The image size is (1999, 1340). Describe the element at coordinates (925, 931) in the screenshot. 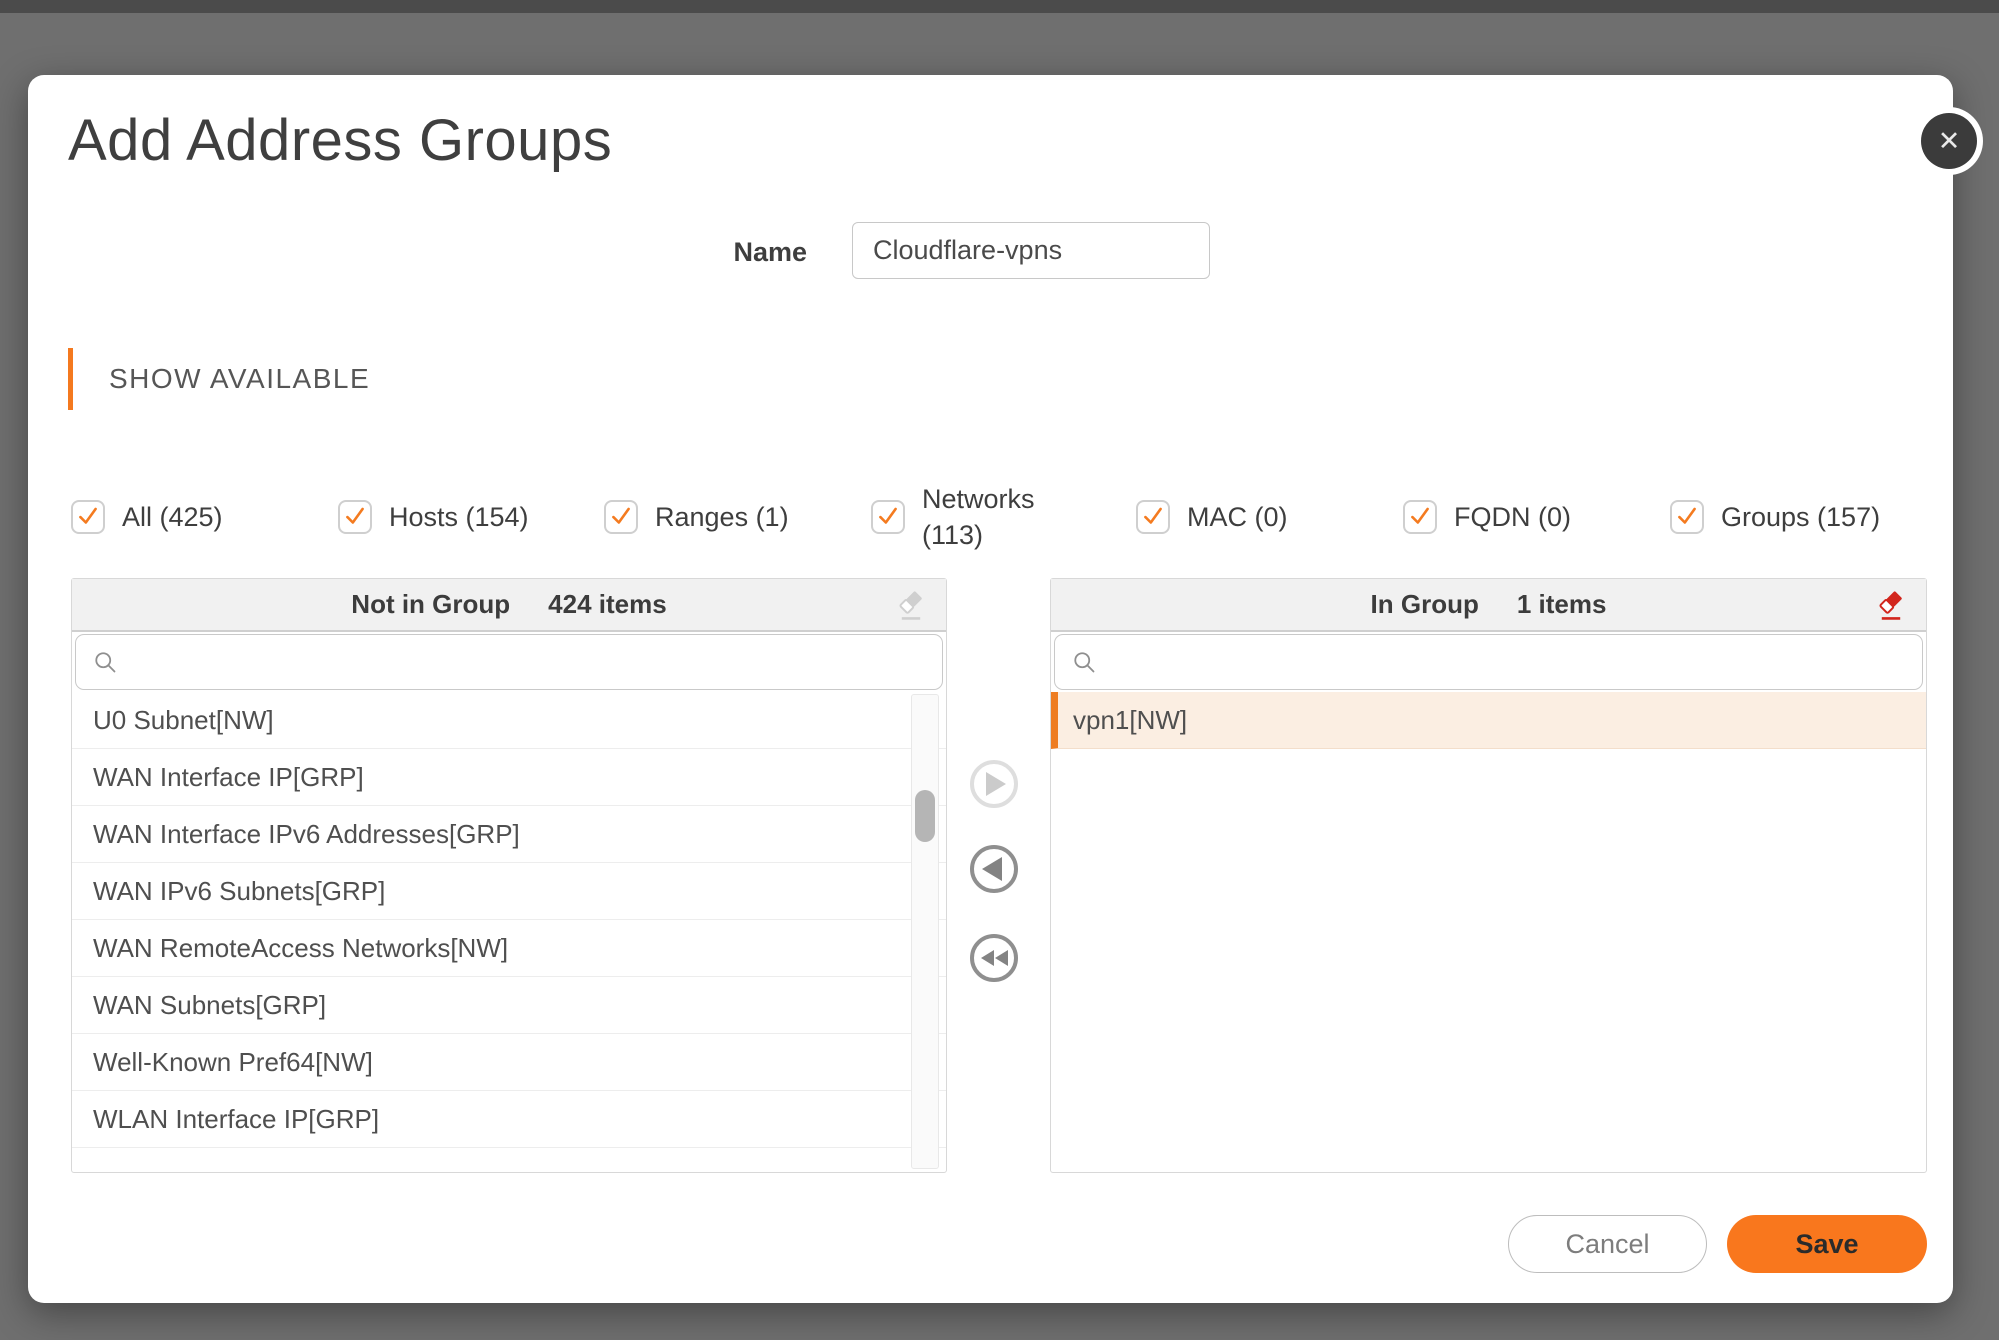

I see `scrollbar` at that location.